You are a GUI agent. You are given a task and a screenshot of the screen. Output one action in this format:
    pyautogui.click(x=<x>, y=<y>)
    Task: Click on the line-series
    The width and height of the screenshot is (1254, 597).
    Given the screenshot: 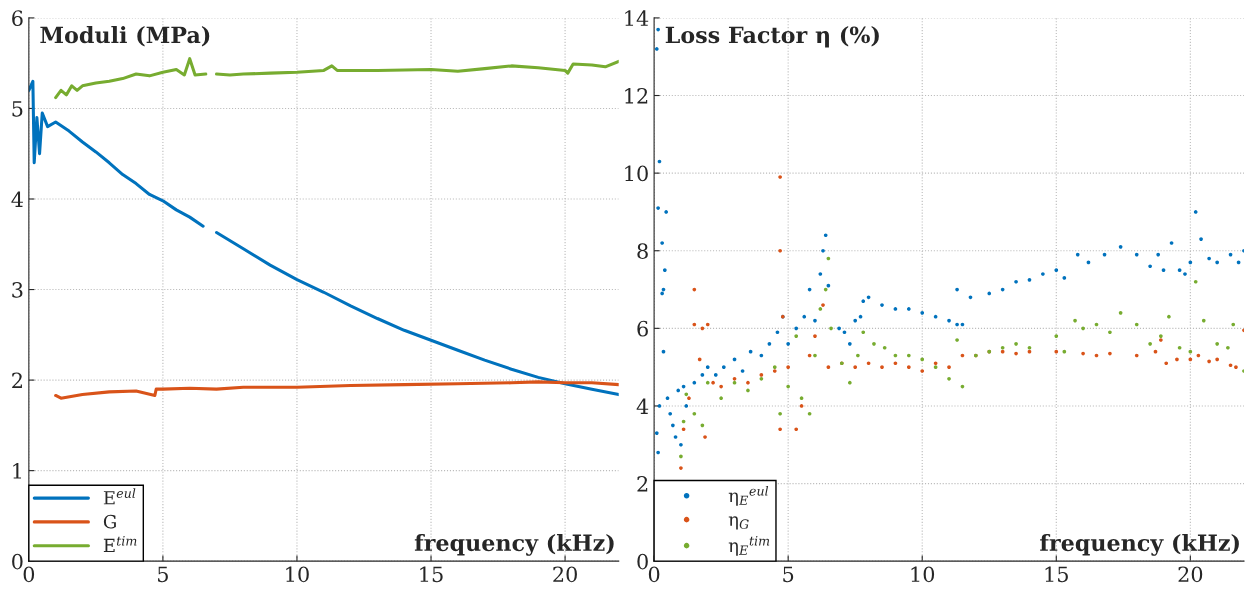 What is the action you would take?
    pyautogui.click(x=336, y=390)
    